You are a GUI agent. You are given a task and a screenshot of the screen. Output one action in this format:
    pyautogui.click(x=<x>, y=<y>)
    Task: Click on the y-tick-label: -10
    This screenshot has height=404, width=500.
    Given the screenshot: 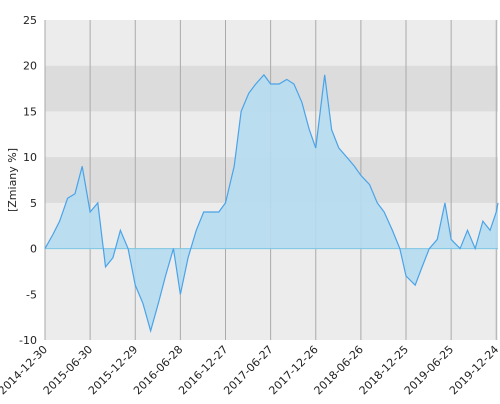 What is the action you would take?
    pyautogui.click(x=28, y=340)
    